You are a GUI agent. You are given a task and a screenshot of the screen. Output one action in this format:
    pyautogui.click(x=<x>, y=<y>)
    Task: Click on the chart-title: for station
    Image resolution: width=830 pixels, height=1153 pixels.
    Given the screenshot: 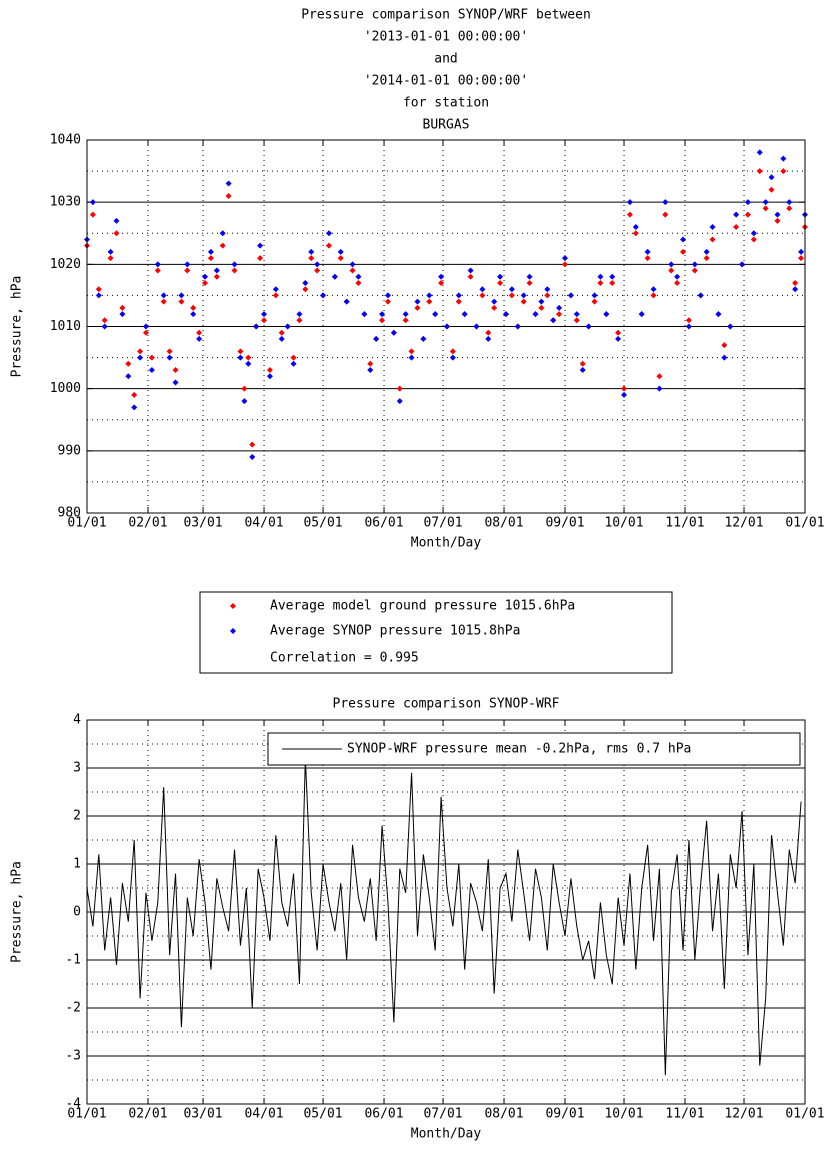 What is the action you would take?
    pyautogui.click(x=446, y=103)
    